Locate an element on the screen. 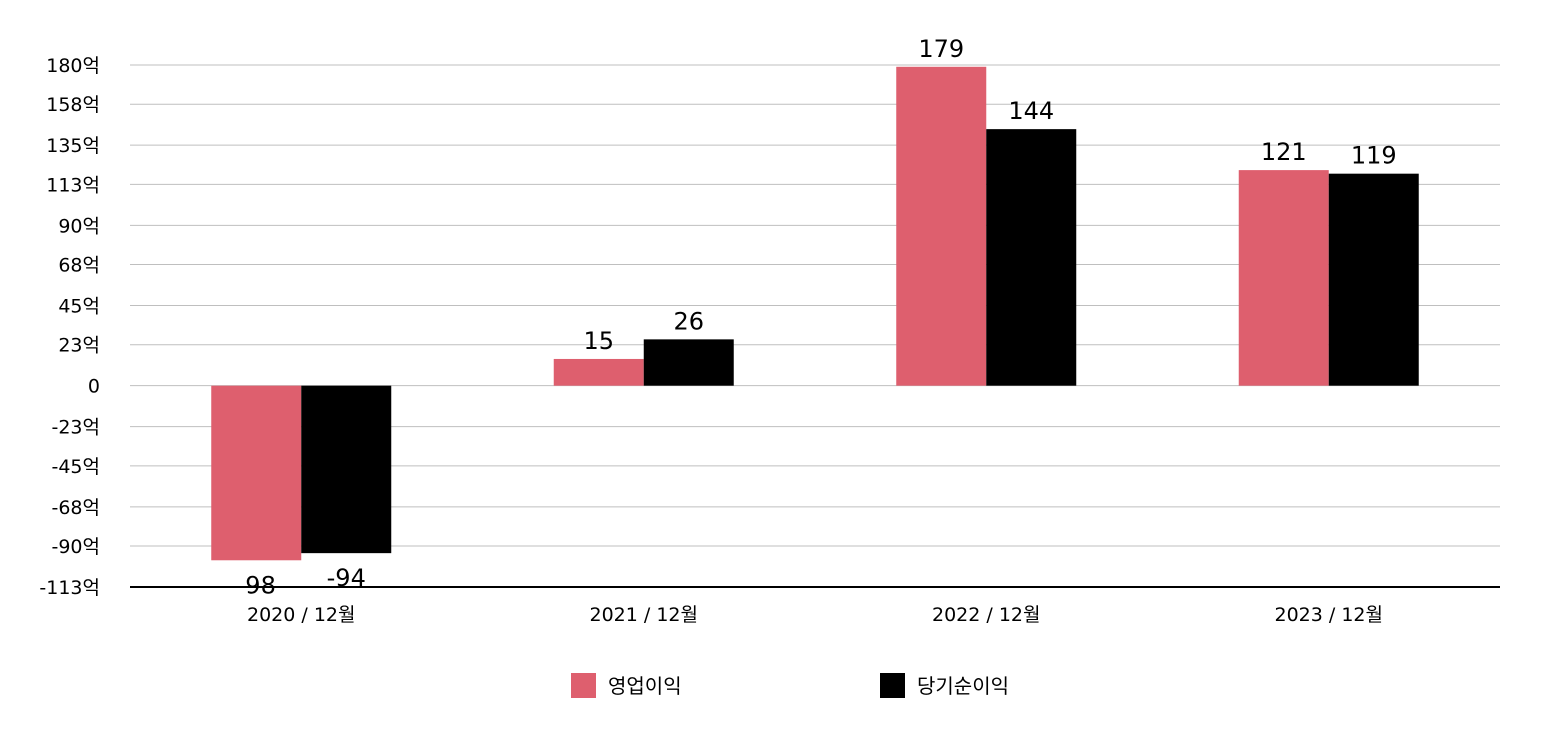  y-tick-label: -113억 is located at coordinates (69, 588).